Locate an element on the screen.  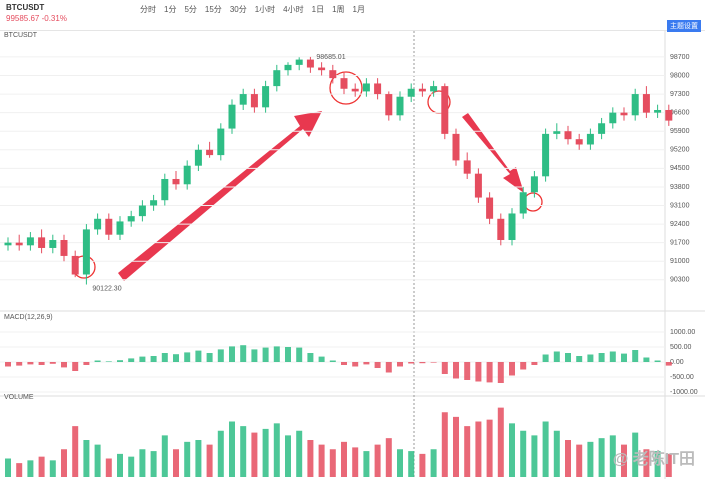
y-tick-label: 92400 is located at coordinates (680, 224).